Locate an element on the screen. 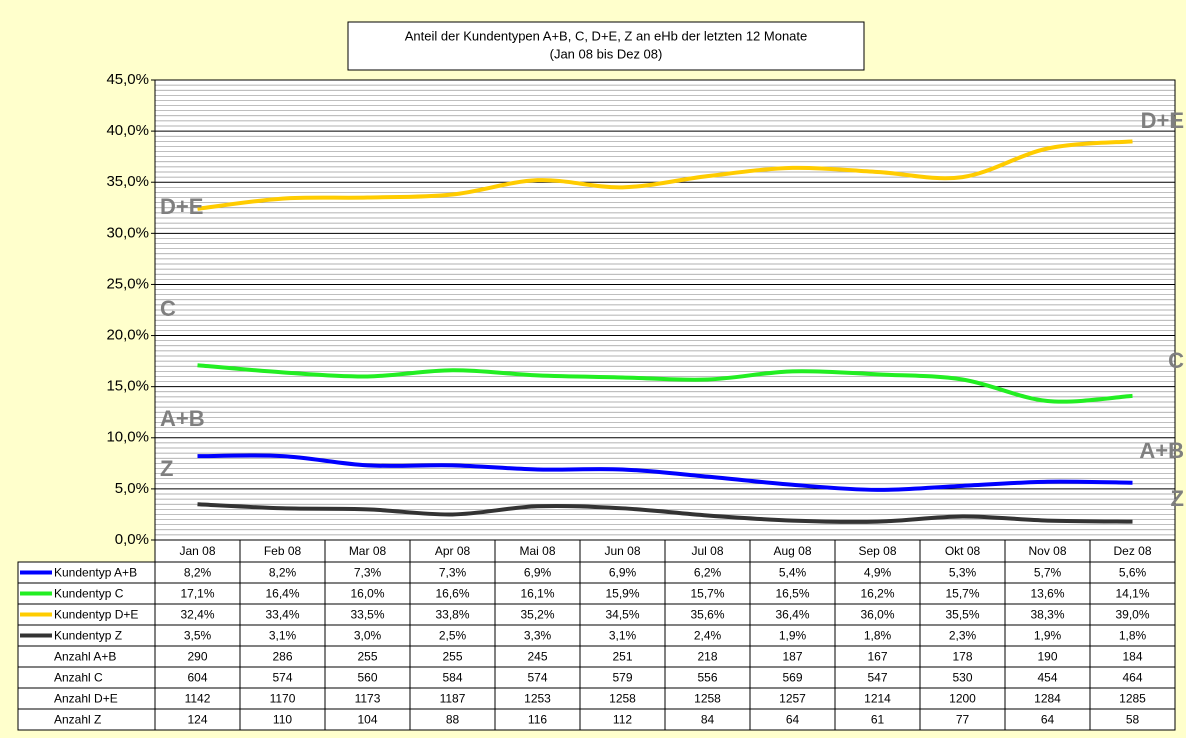 The height and width of the screenshot is (738, 1186). table-cell: 16,5% is located at coordinates (792, 594).